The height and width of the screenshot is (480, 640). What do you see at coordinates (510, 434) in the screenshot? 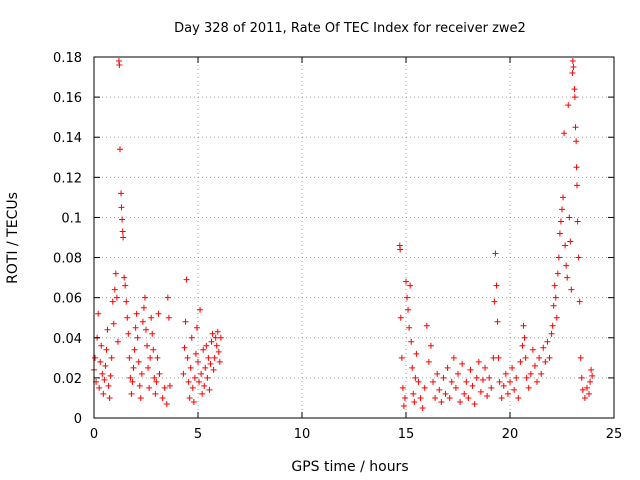
I see `x-tick-label: 20` at bounding box center [510, 434].